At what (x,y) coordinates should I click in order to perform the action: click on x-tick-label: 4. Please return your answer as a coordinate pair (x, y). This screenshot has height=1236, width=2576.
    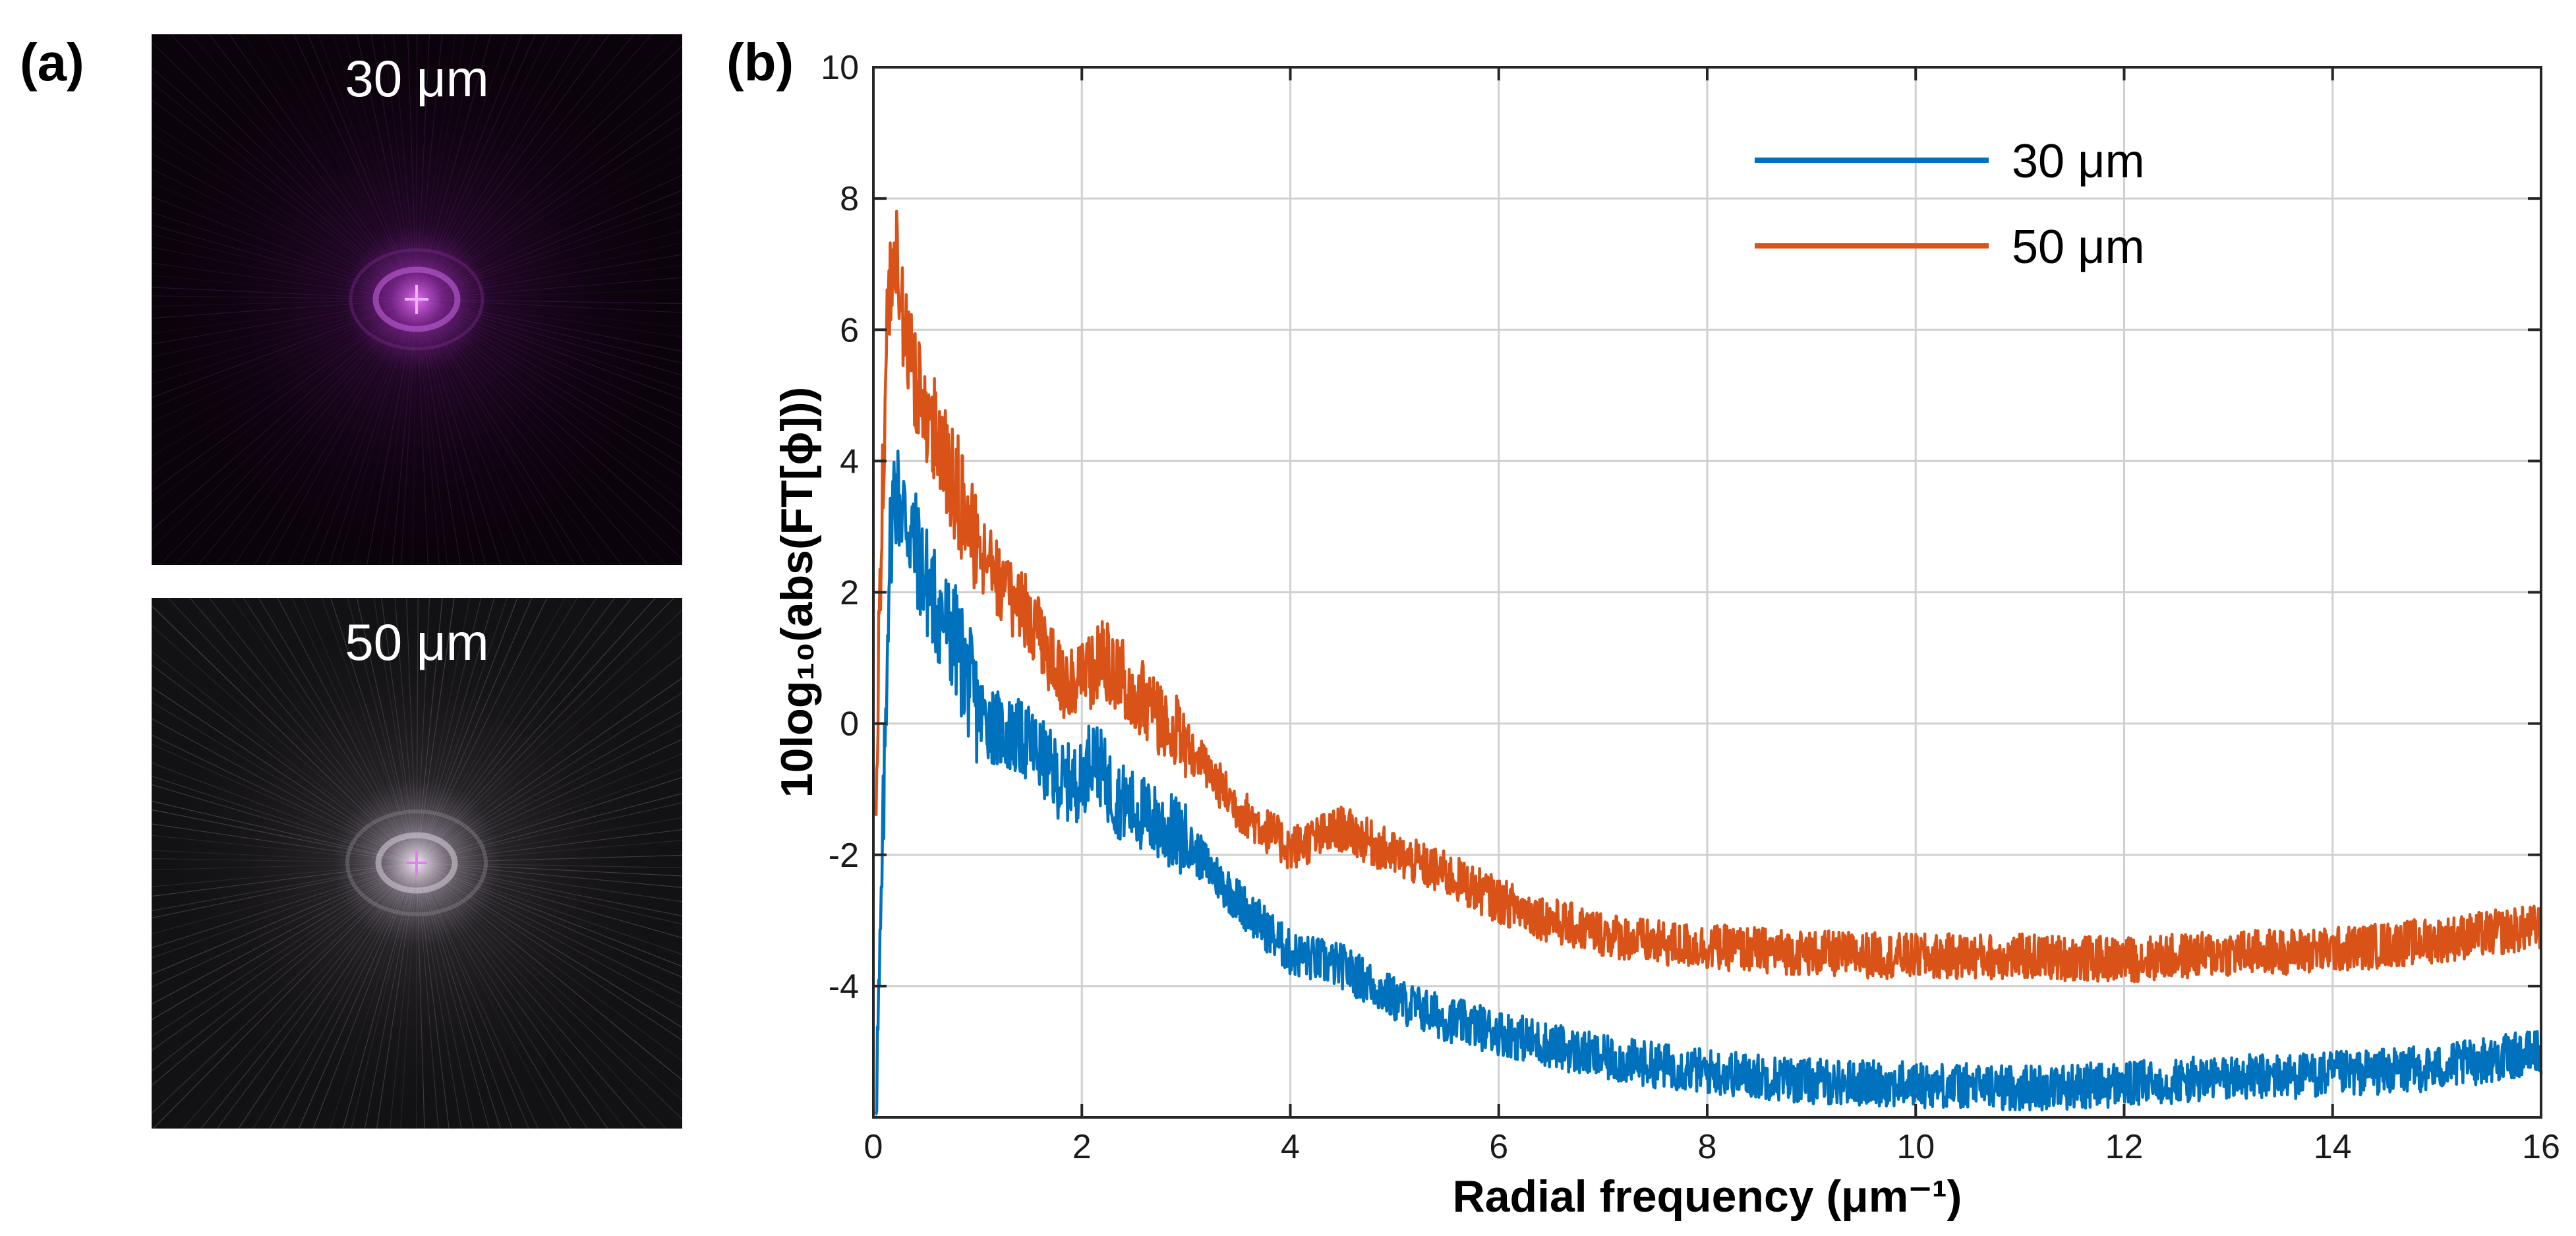
    Looking at the image, I should click on (1291, 1147).